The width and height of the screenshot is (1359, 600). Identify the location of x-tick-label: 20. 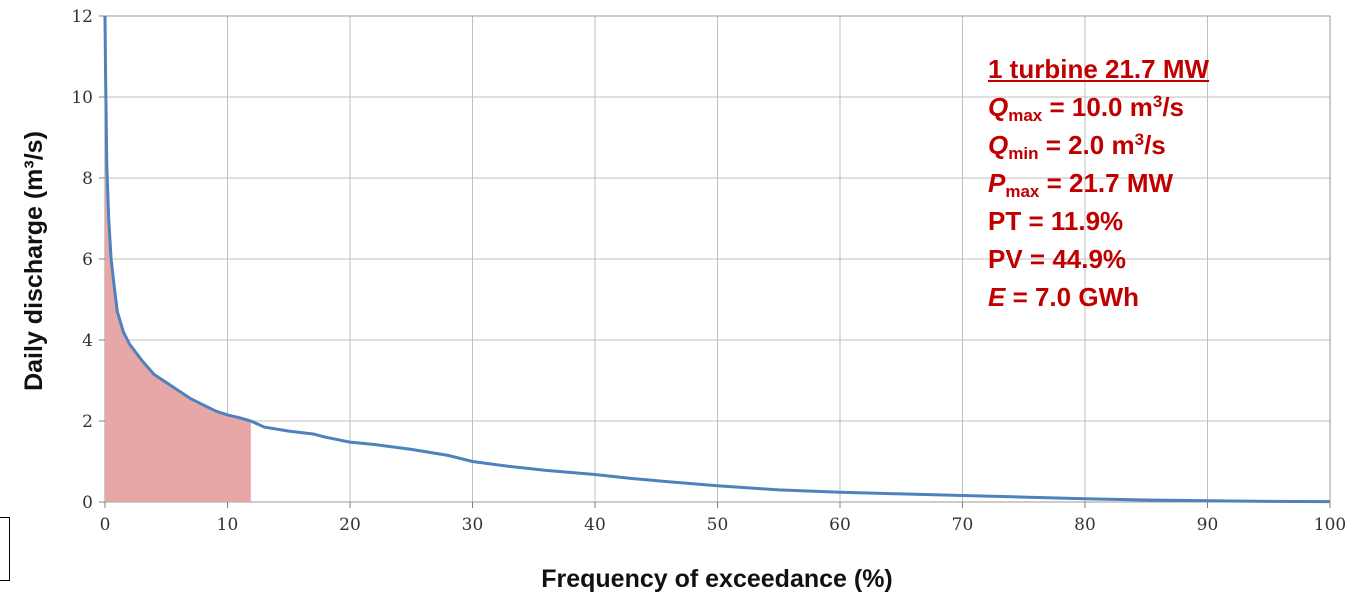
(350, 525).